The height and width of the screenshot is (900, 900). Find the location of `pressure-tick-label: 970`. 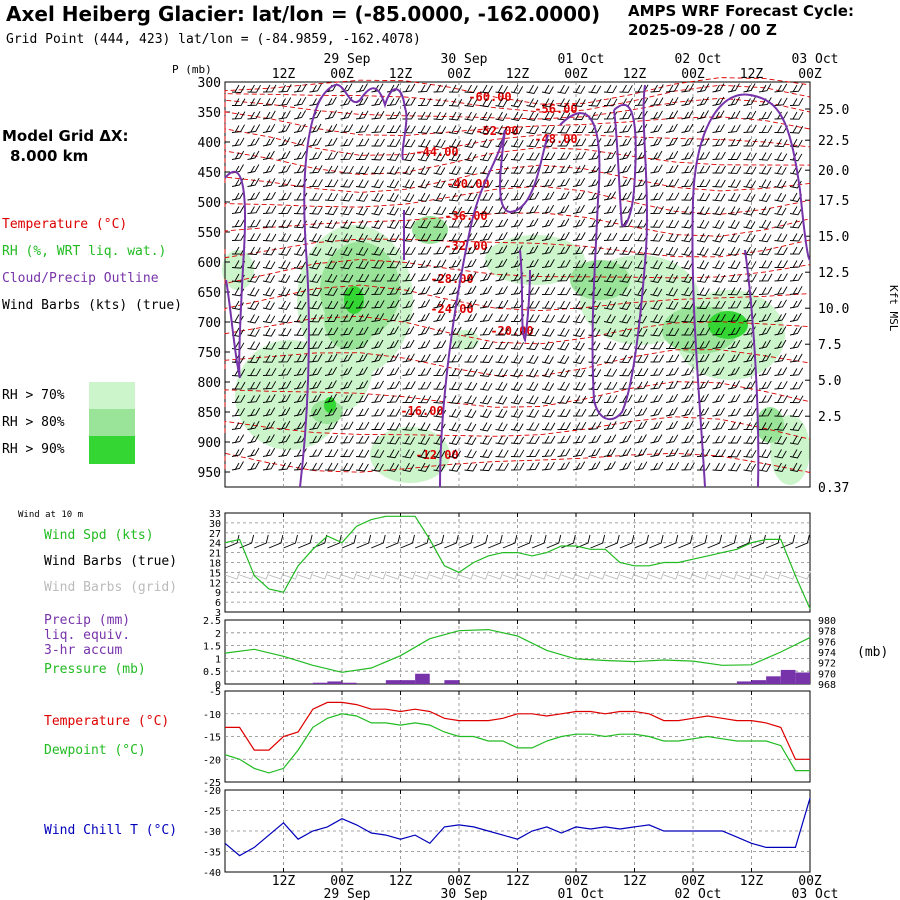

pressure-tick-label: 970 is located at coordinates (827, 674).